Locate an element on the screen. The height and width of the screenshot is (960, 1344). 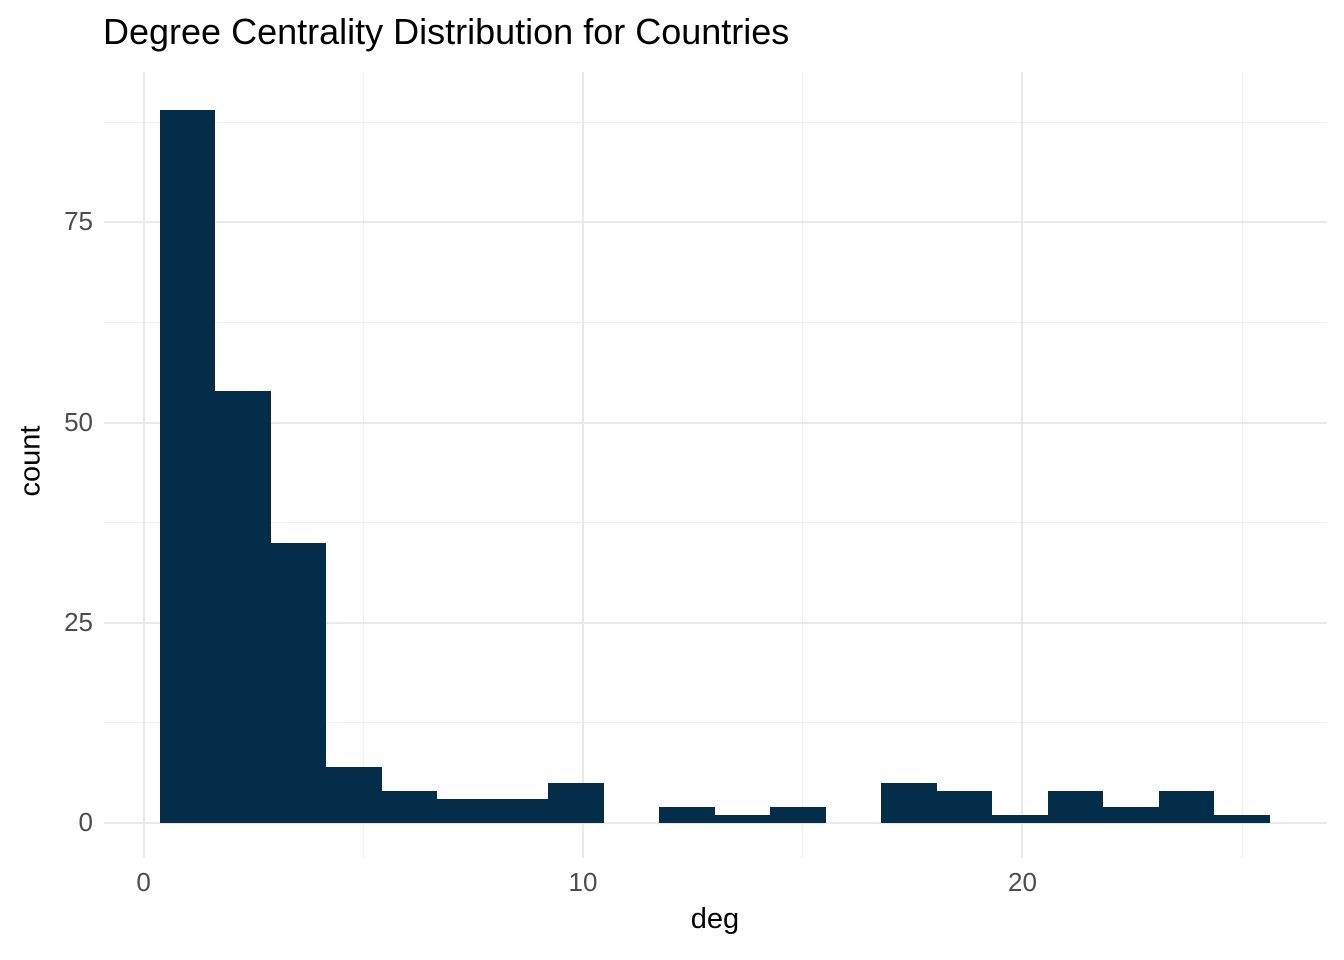
y-tick-label: 25 is located at coordinates (78, 621).